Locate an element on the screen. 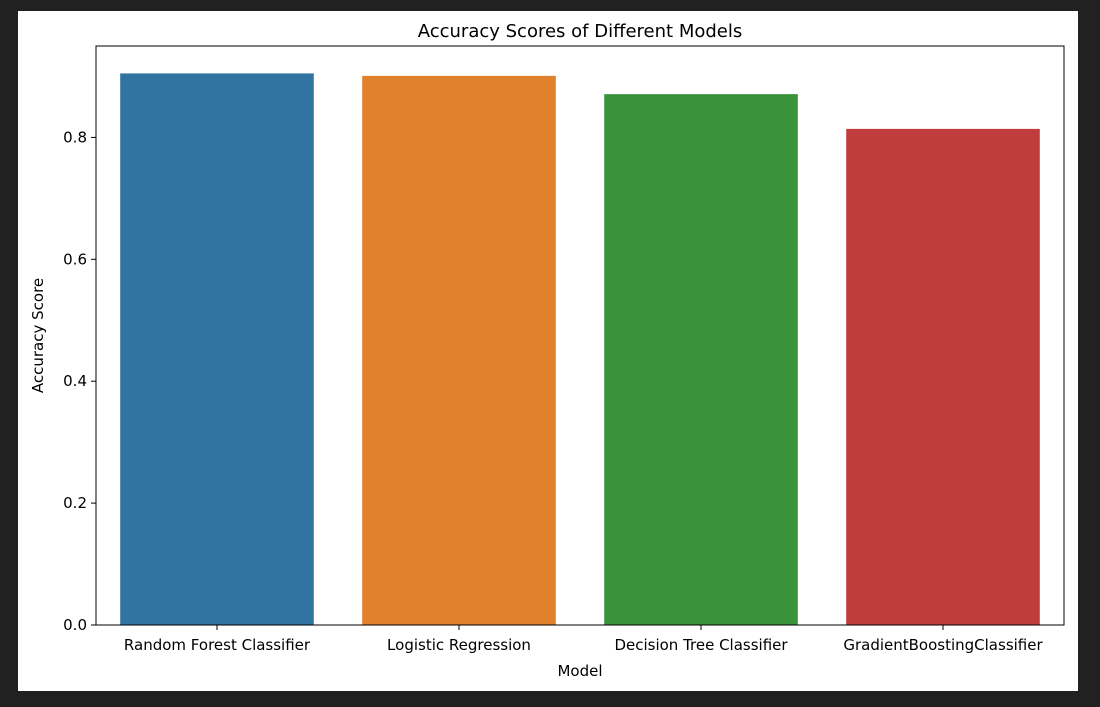 This screenshot has height=707, width=1100. y-axis-label: Accuracy Score is located at coordinates (38, 335).